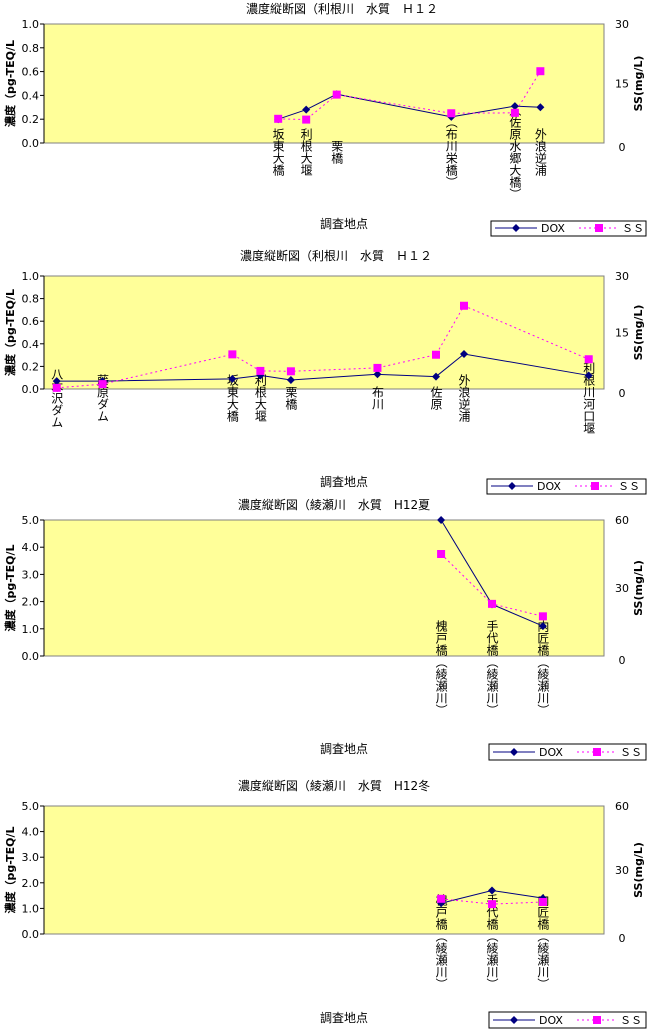  What do you see at coordinates (622, 520) in the screenshot?
I see `y2-tick-label: 60` at bounding box center [622, 520].